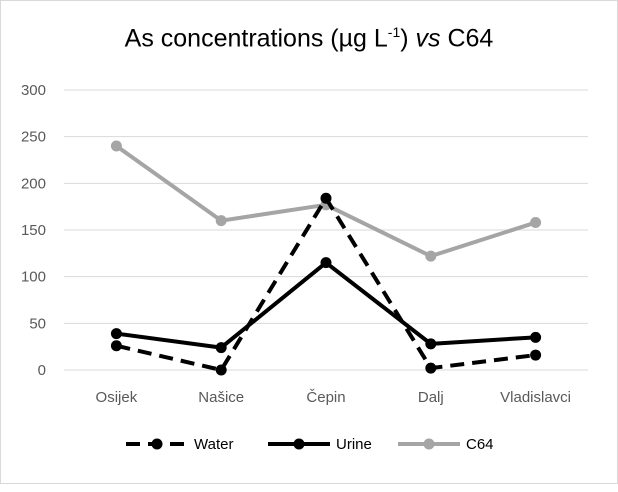 The width and height of the screenshot is (618, 492). Describe the element at coordinates (33, 137) in the screenshot. I see `y-tick-label: 250` at that location.